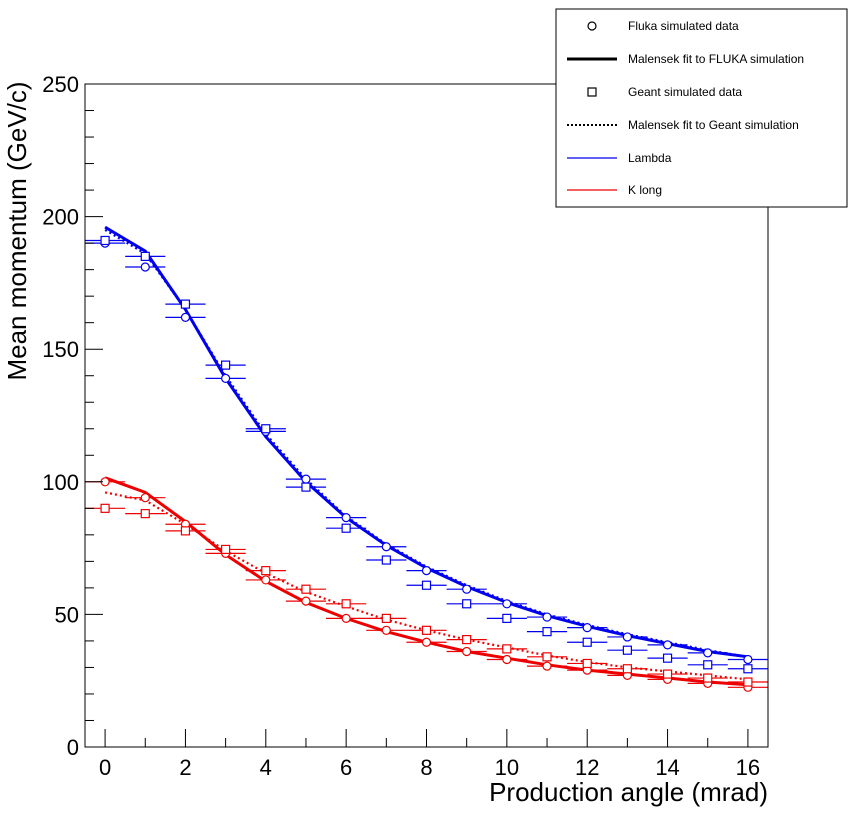 The image size is (855, 830). Describe the element at coordinates (266, 767) in the screenshot. I see `x-tick-label: 4` at that location.